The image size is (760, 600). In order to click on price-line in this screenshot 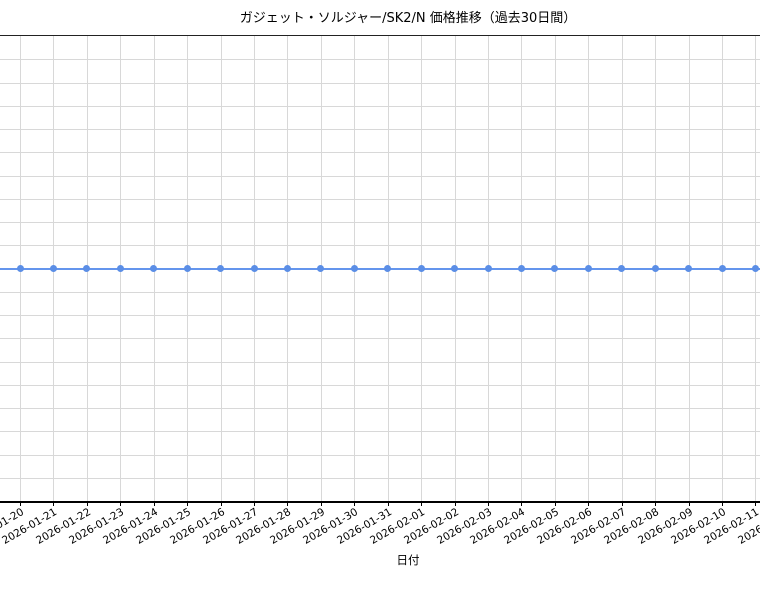, I will do `click(380, 268)`.